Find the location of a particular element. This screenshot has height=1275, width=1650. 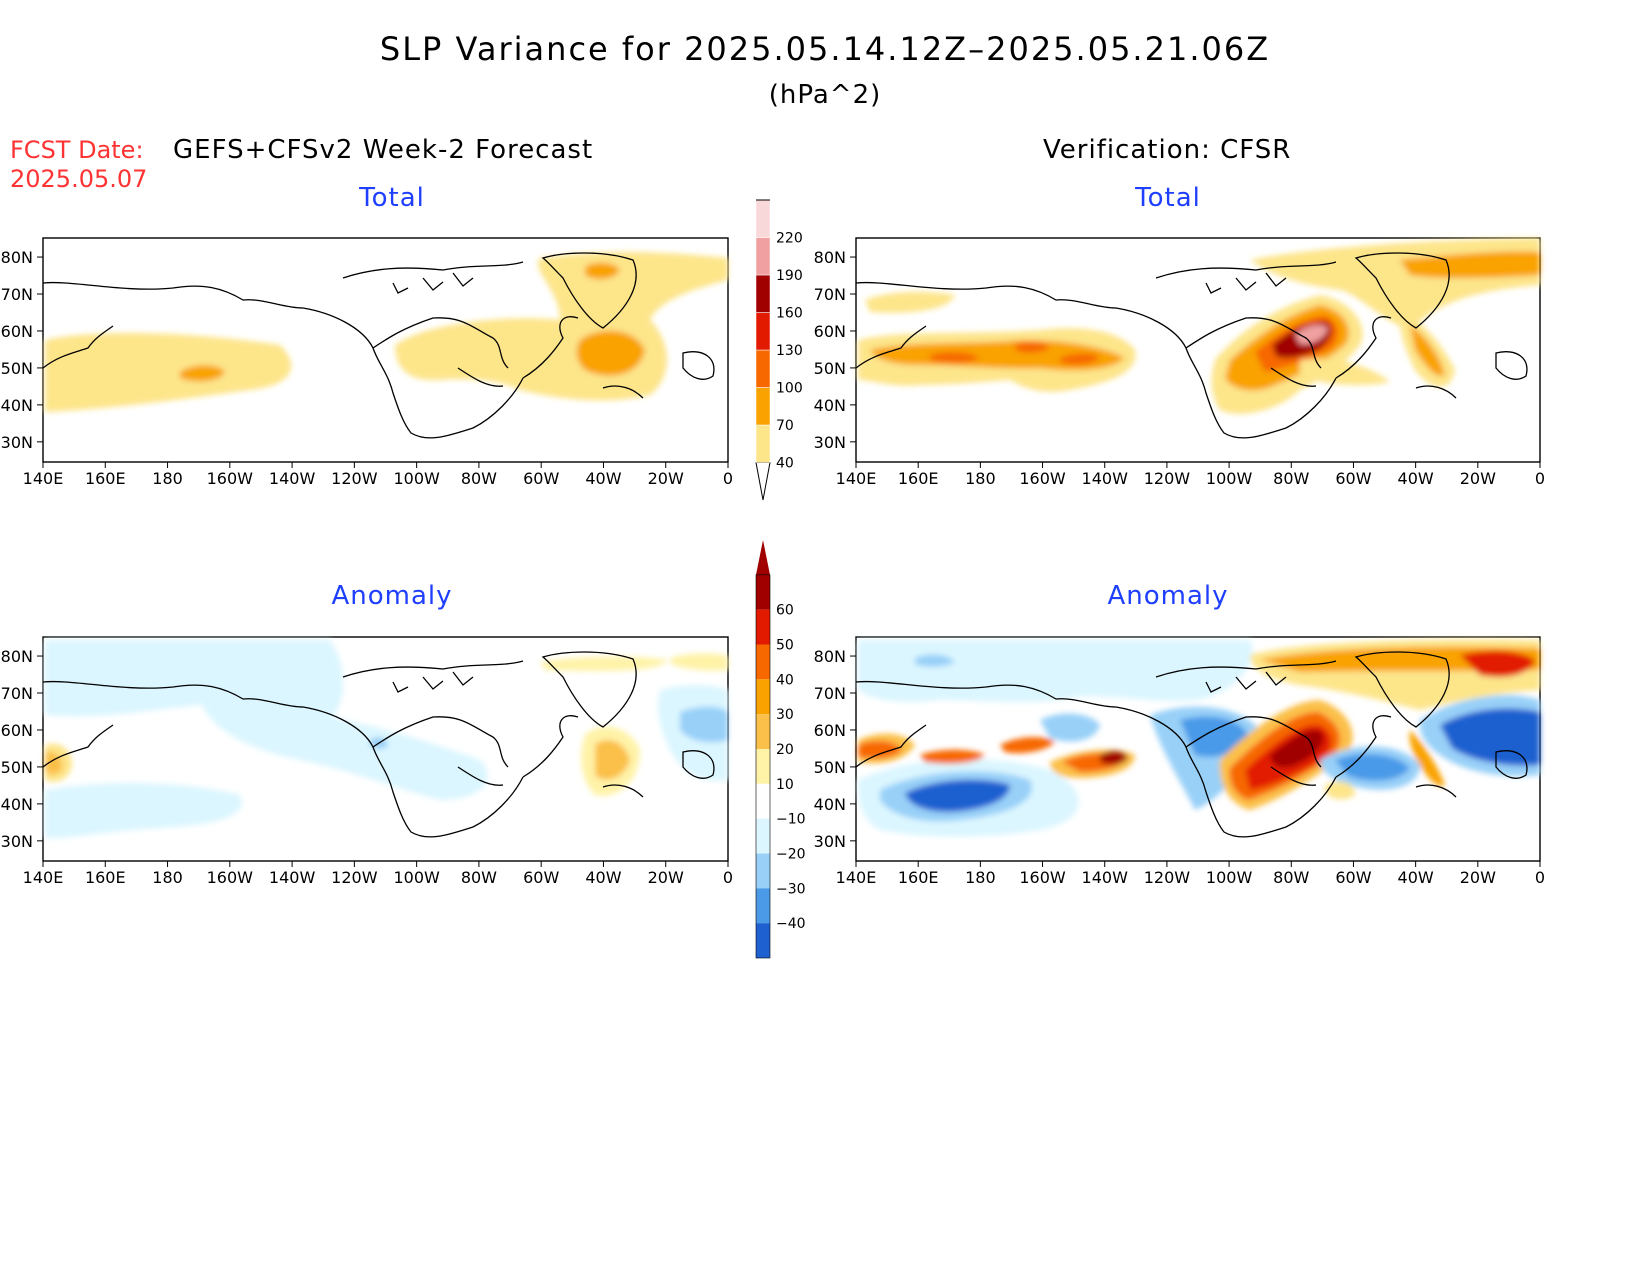

colorbar-label: −40 is located at coordinates (791, 924).